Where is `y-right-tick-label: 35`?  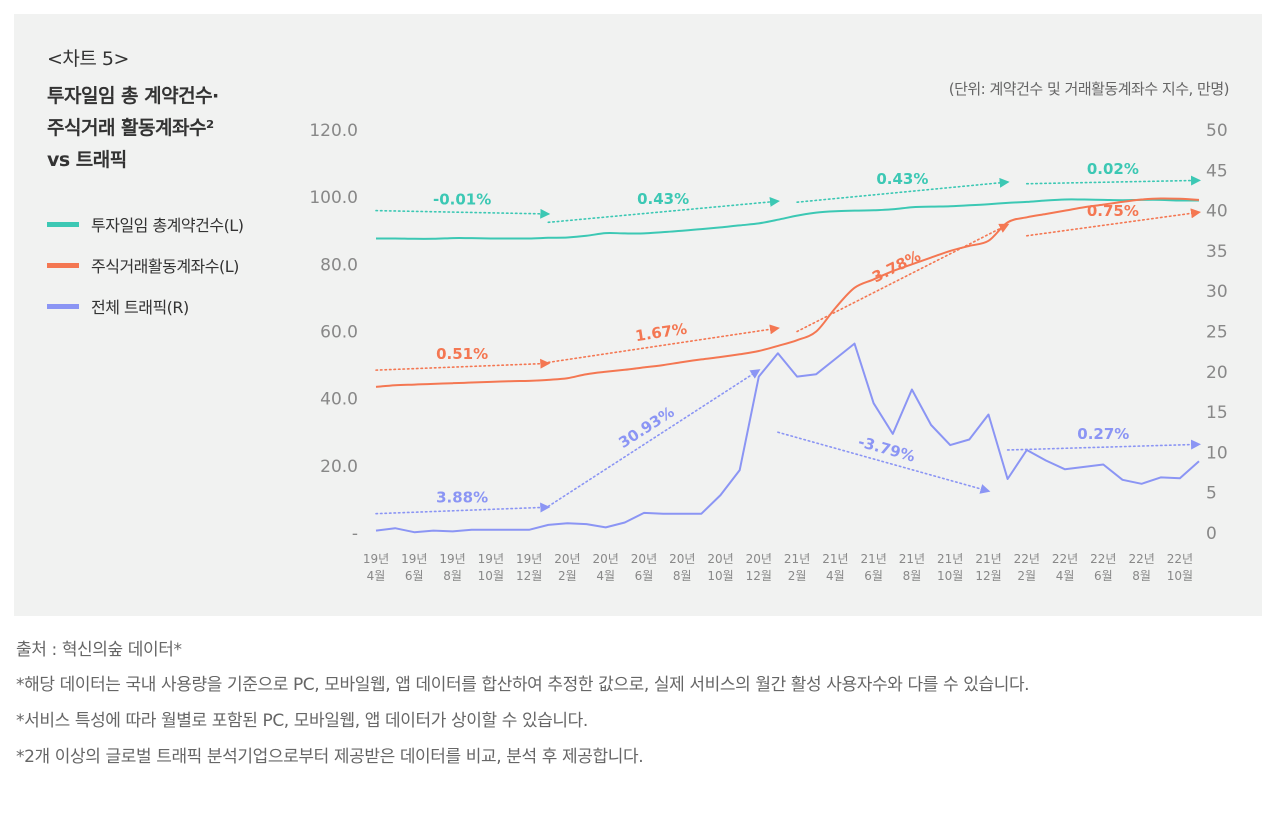
y-right-tick-label: 35 is located at coordinates (1217, 252).